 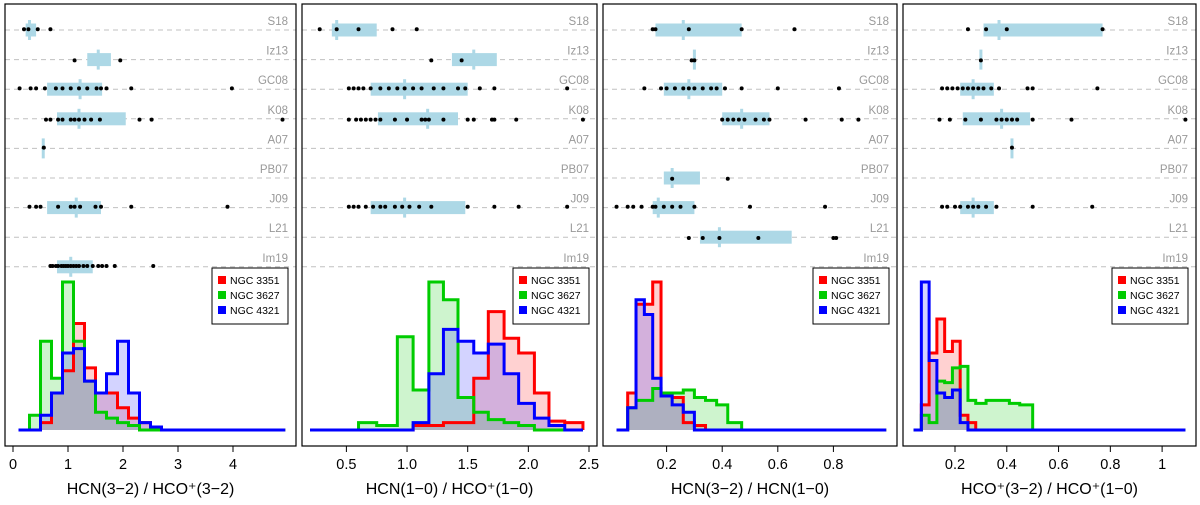 What do you see at coordinates (879, 140) in the screenshot?
I see `survey-label: A07` at bounding box center [879, 140].